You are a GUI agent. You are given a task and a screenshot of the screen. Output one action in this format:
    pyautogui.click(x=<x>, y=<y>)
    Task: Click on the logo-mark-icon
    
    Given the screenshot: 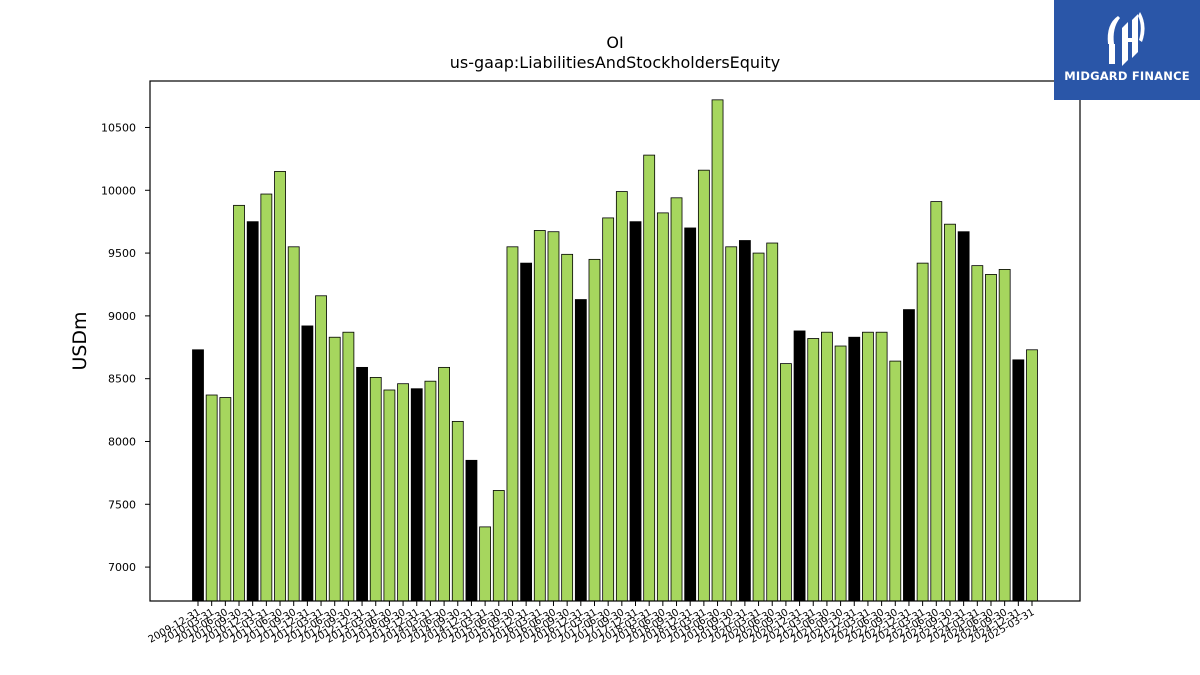 What is the action you would take?
    pyautogui.click(x=1126, y=39)
    